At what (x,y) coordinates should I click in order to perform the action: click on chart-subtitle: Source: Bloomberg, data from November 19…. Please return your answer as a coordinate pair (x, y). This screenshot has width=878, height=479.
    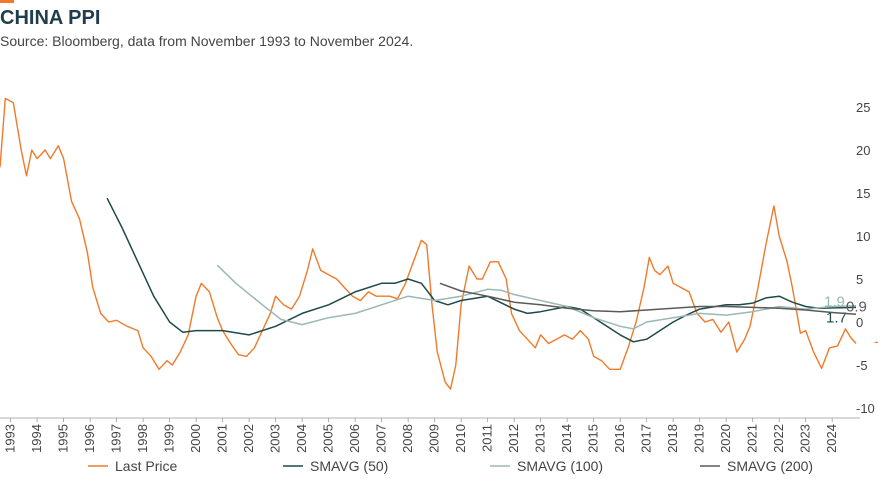
    Looking at the image, I should click on (206, 41).